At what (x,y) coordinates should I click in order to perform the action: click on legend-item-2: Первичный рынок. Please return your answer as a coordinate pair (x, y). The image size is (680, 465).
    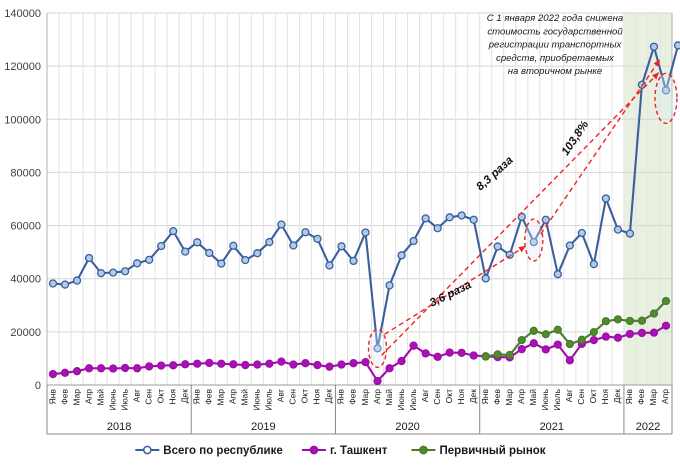
    Looking at the image, I should click on (478, 451).